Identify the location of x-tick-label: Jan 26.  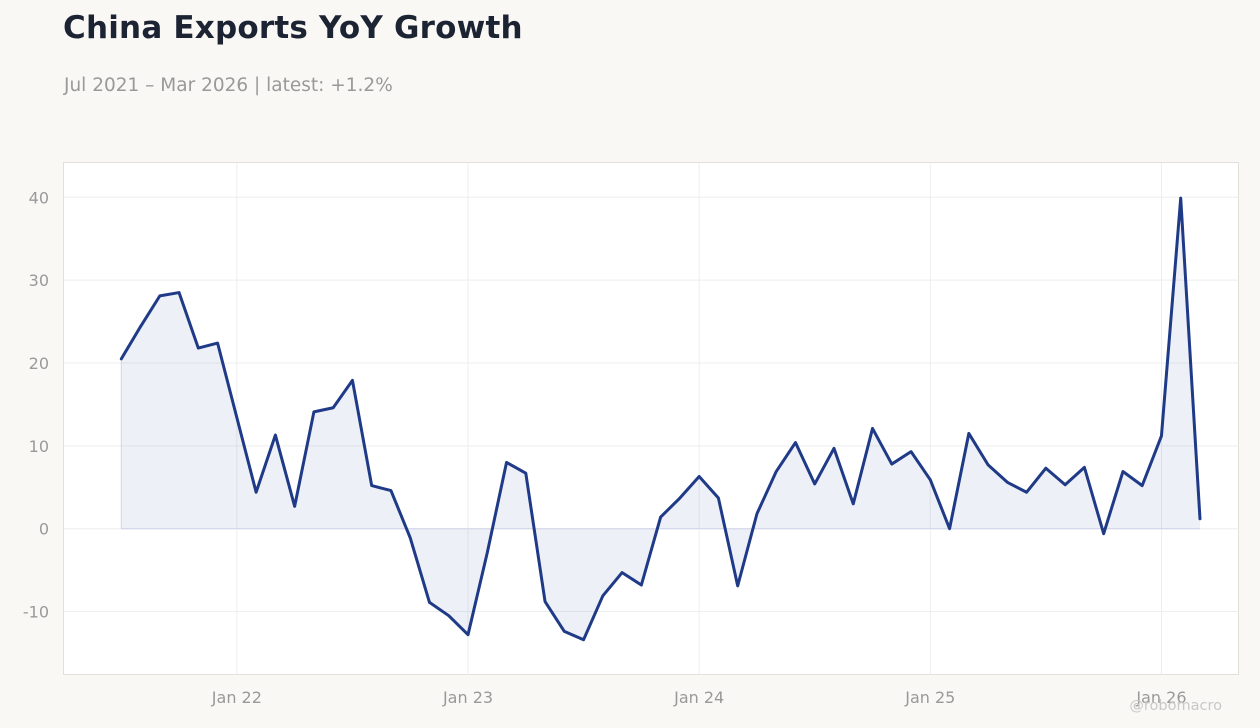
(1160, 697).